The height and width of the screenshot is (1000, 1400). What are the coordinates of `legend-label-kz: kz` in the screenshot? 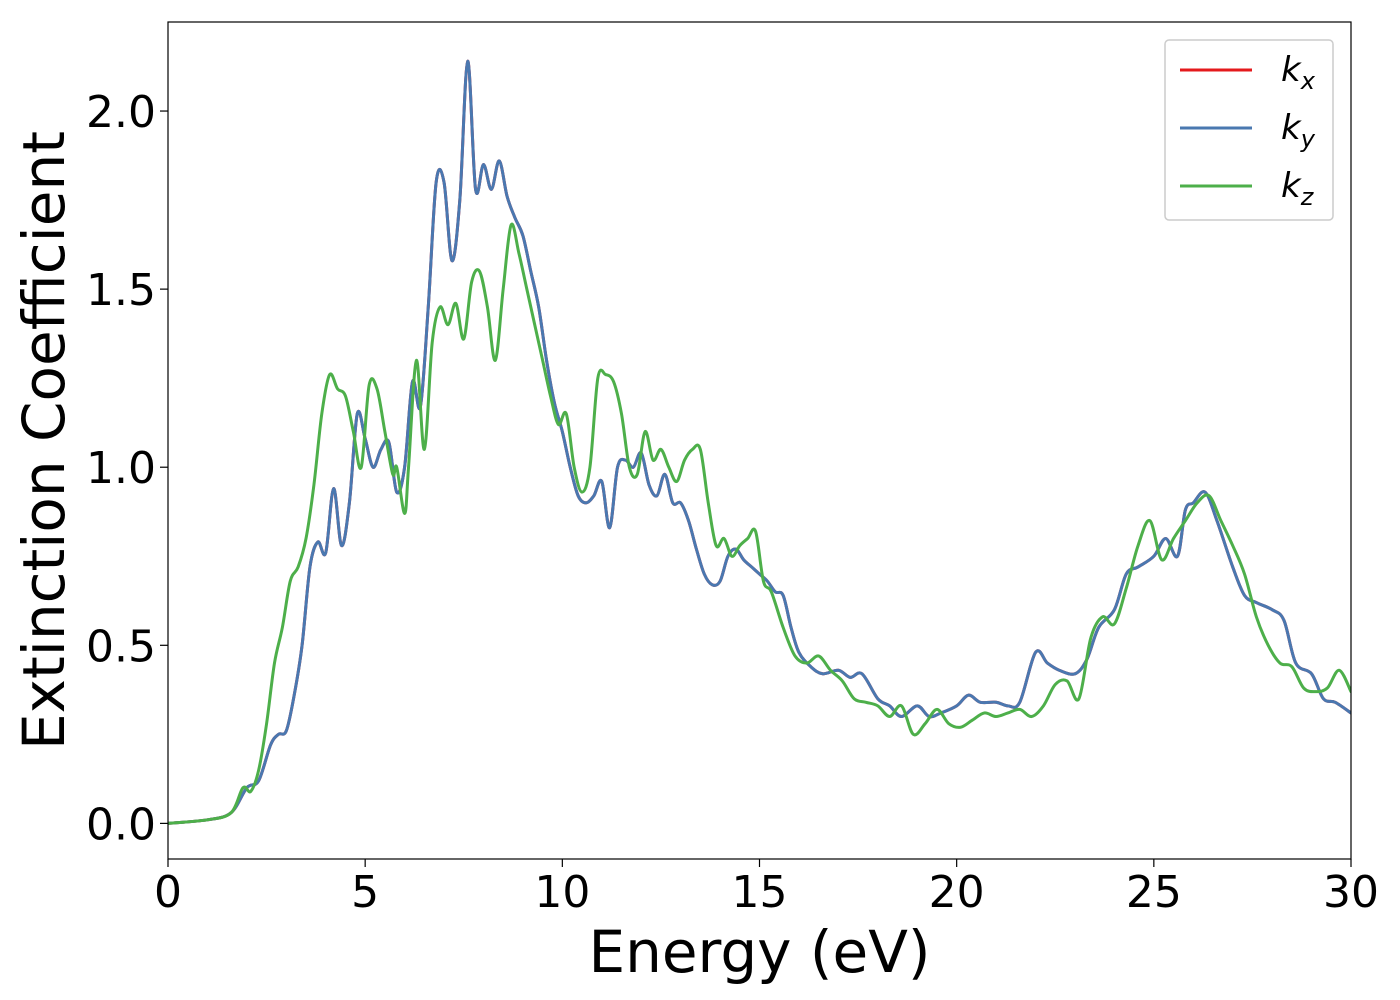 It's located at (1298, 188).